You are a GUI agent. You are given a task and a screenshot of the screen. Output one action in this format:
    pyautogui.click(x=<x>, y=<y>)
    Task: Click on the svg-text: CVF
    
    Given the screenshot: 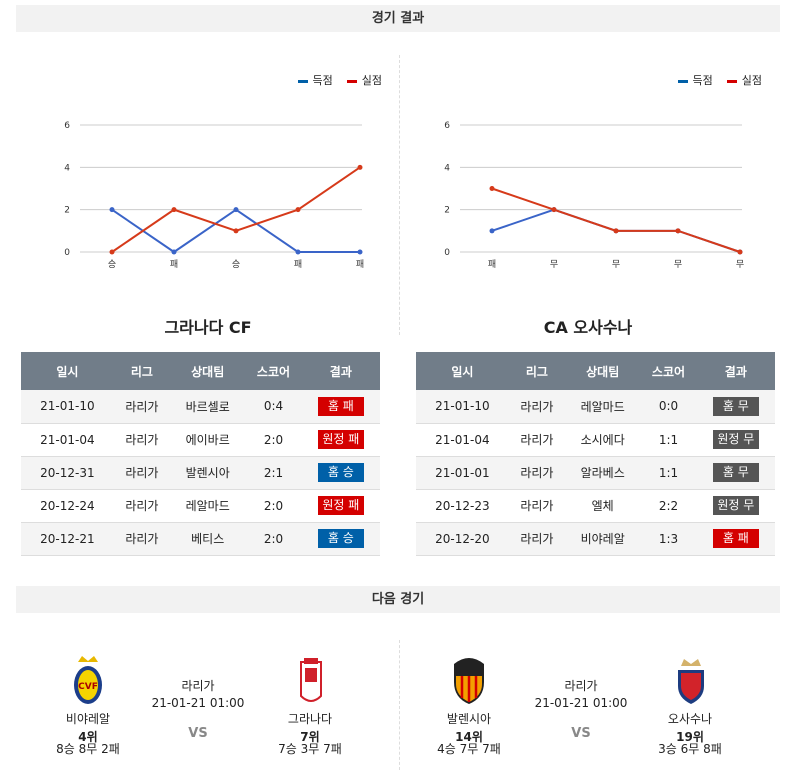 What is the action you would take?
    pyautogui.click(x=88, y=687)
    